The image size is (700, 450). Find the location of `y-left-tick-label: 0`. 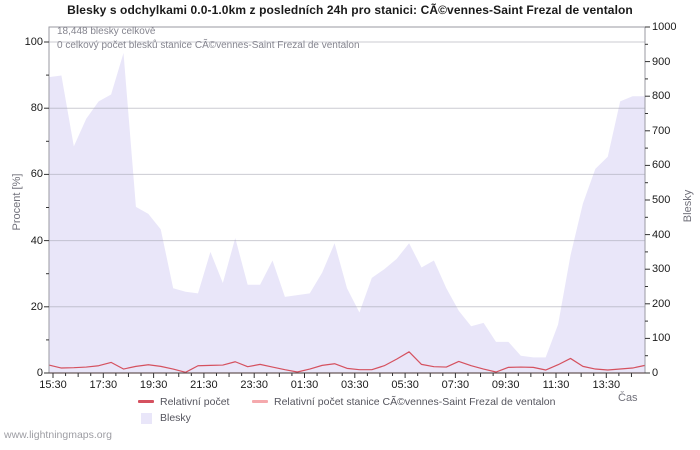

y-left-tick-label: 0 is located at coordinates (39, 373).